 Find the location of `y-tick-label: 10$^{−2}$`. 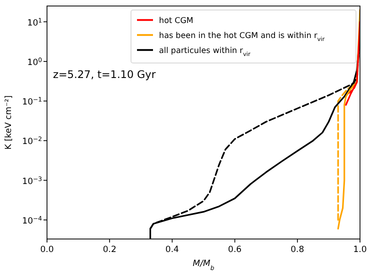

y-tick-label: 10$^{−2}$ is located at coordinates (32, 142).